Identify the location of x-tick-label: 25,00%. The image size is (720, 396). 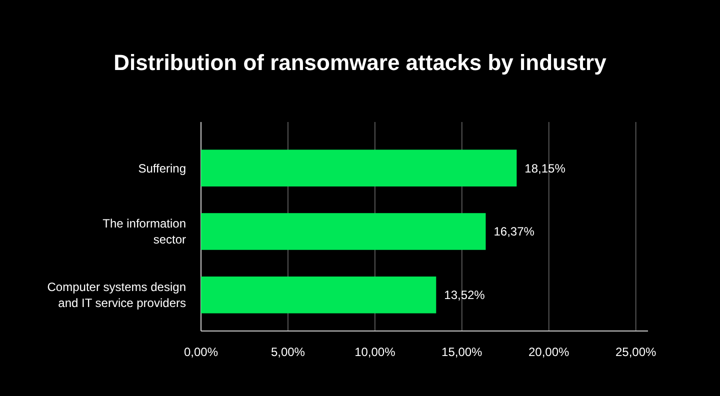
(636, 352).